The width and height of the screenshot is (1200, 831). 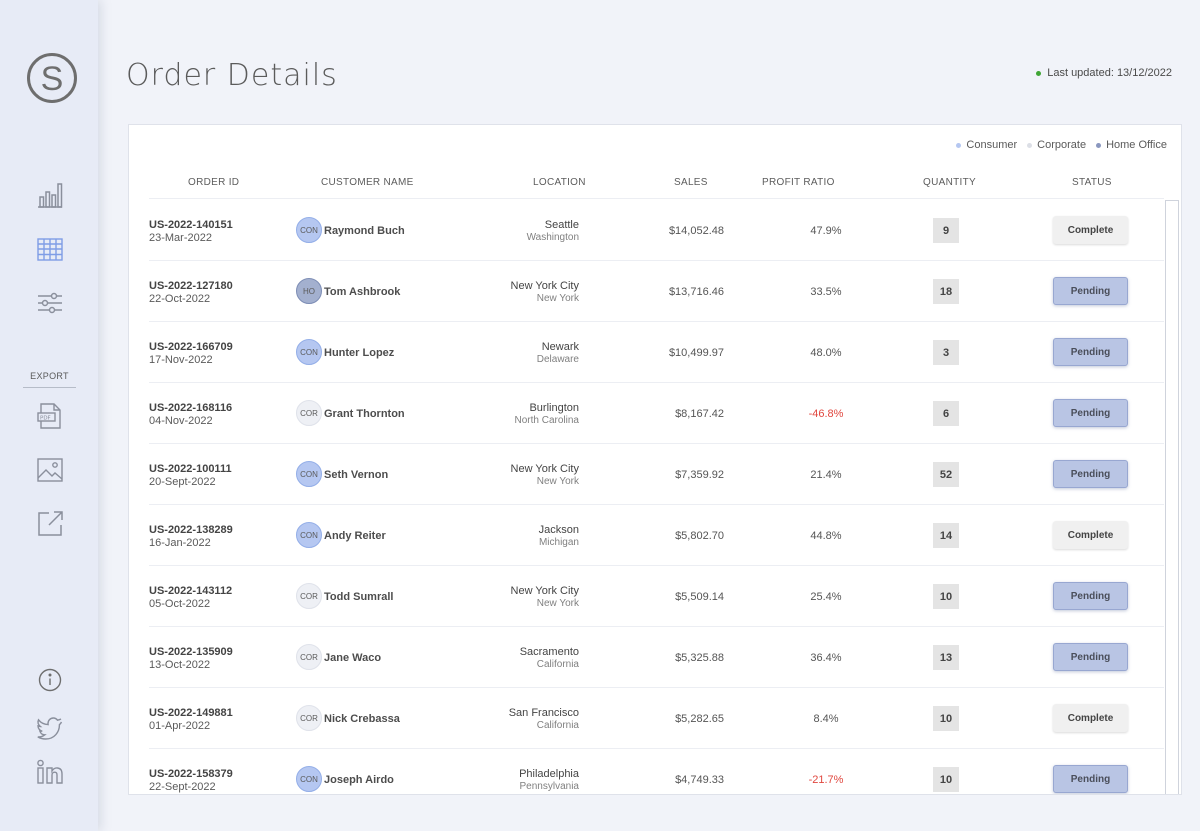 What do you see at coordinates (50, 726) in the screenshot?
I see `twitter-link` at bounding box center [50, 726].